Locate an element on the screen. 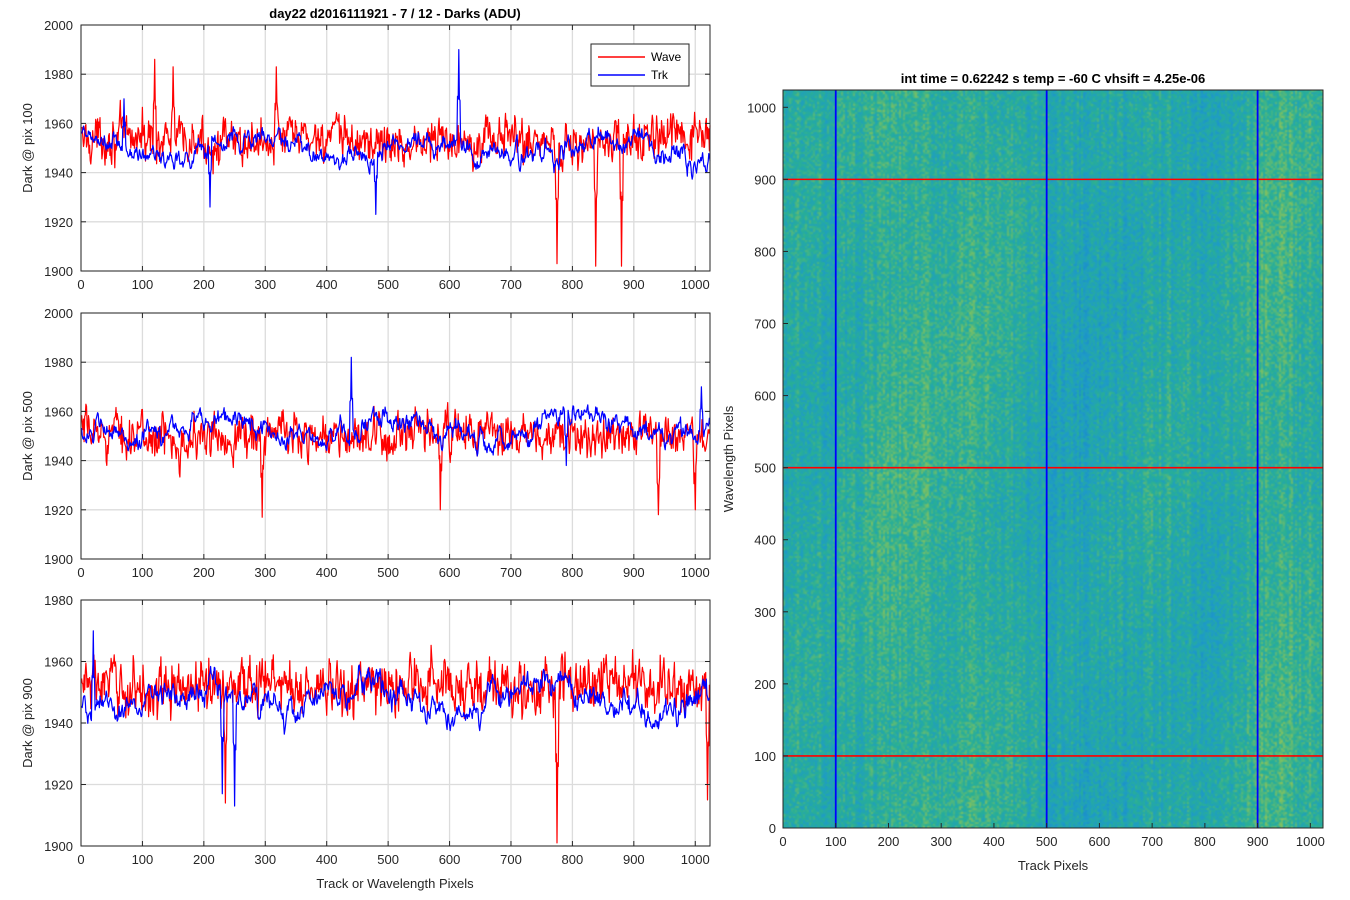  legend-label-wave: Wave is located at coordinates (666, 57).